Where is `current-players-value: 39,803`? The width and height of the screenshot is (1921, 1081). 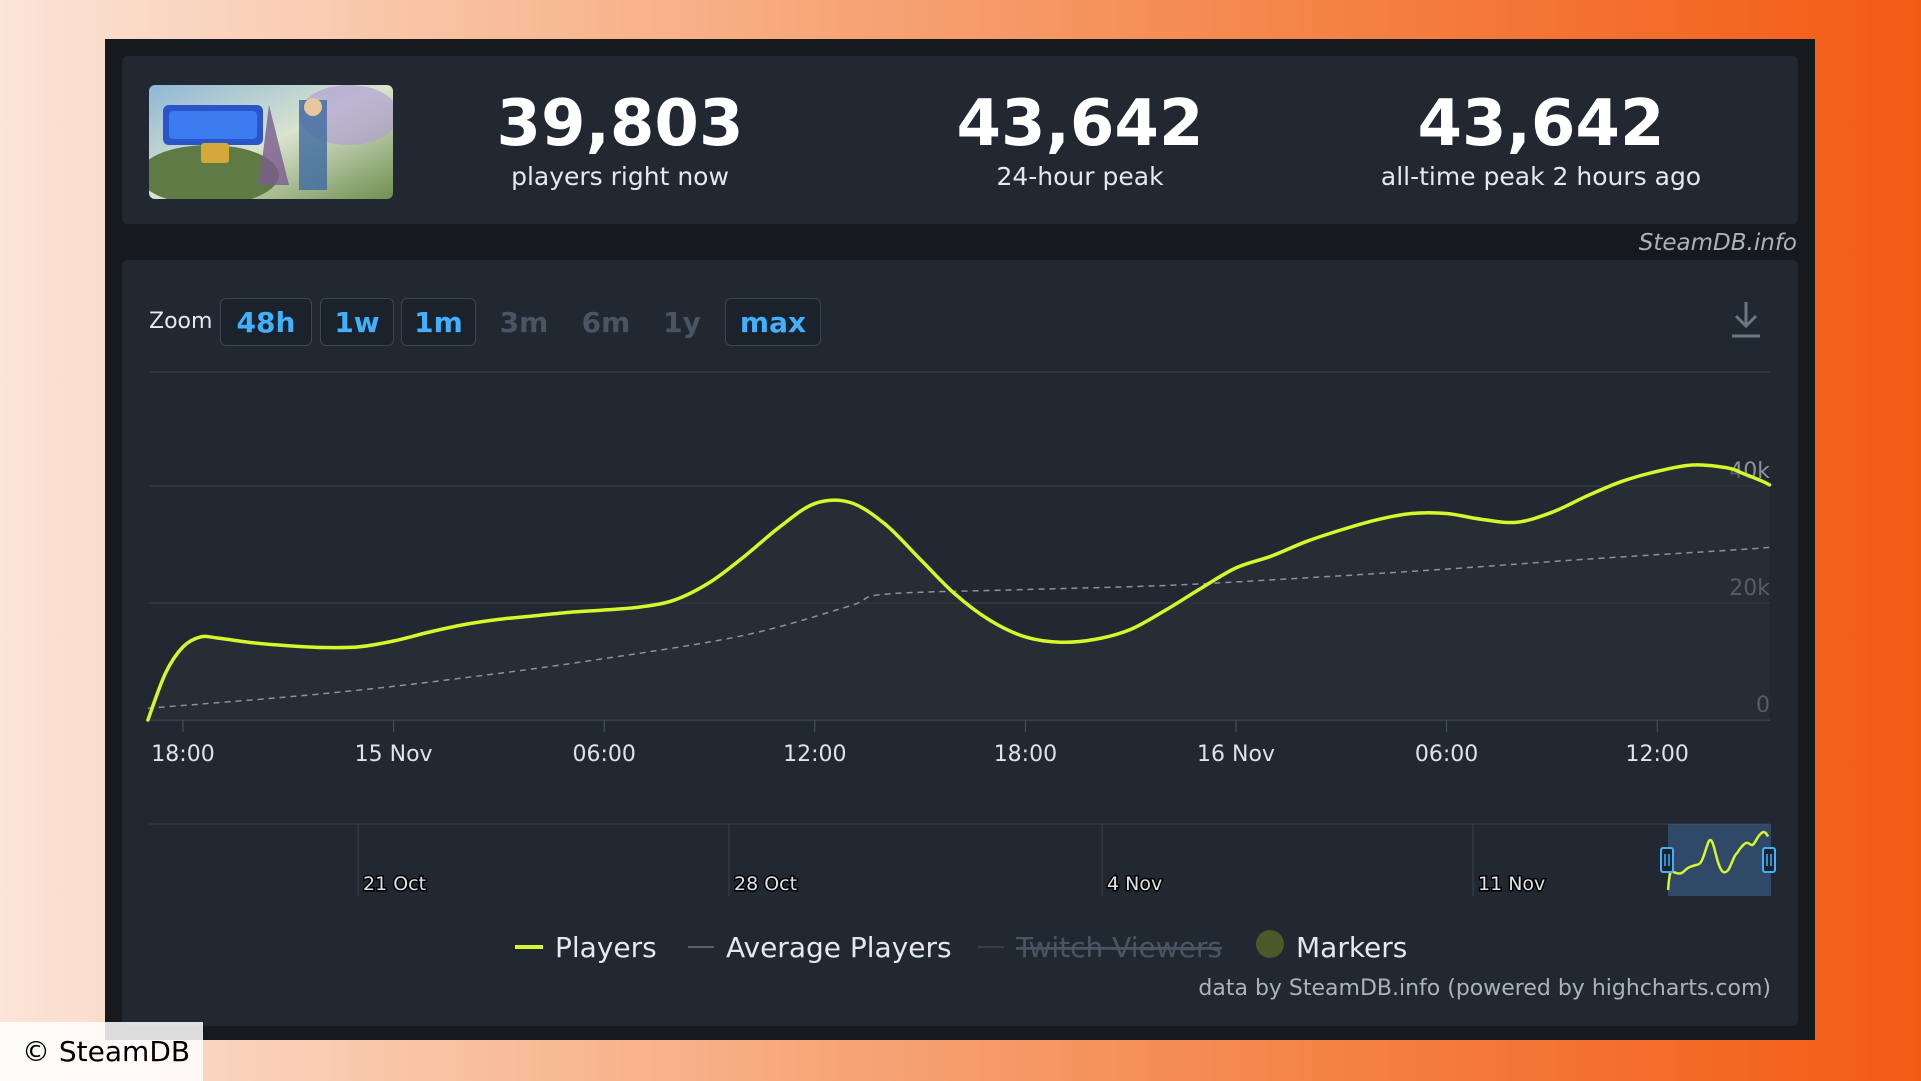
current-players-value: 39,803 is located at coordinates (620, 124).